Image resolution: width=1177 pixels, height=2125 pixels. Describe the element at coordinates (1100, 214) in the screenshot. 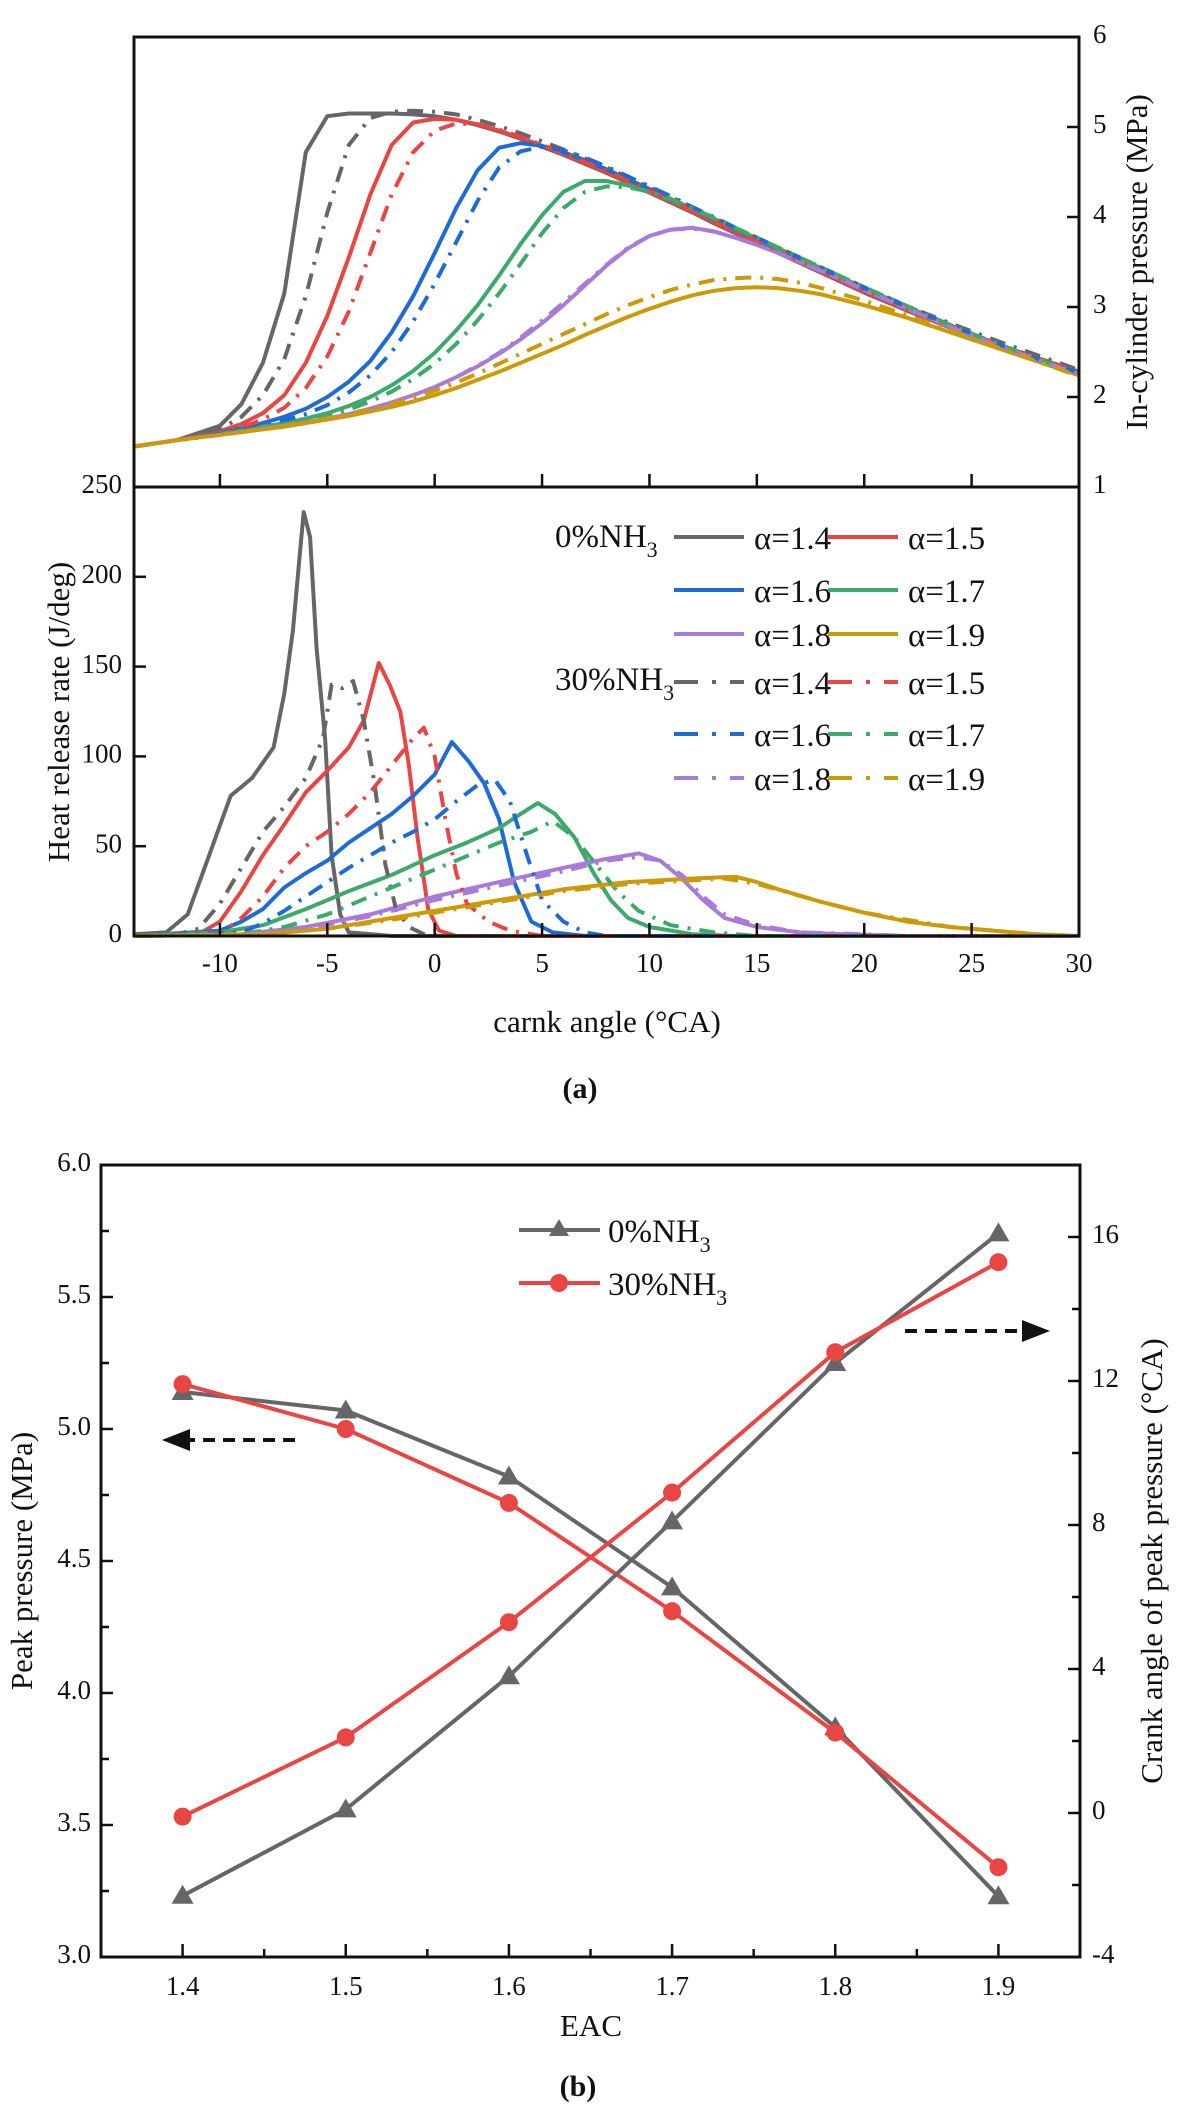

I see `pressure-y-tick-label: 4` at that location.